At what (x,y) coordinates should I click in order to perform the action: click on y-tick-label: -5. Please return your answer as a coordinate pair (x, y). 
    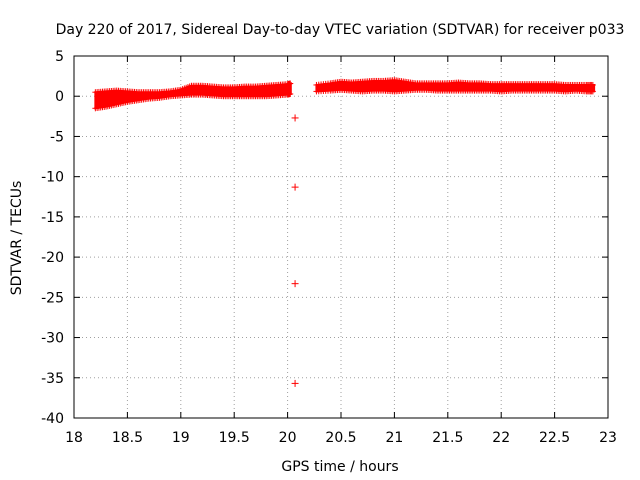
    Looking at the image, I should click on (57, 137).